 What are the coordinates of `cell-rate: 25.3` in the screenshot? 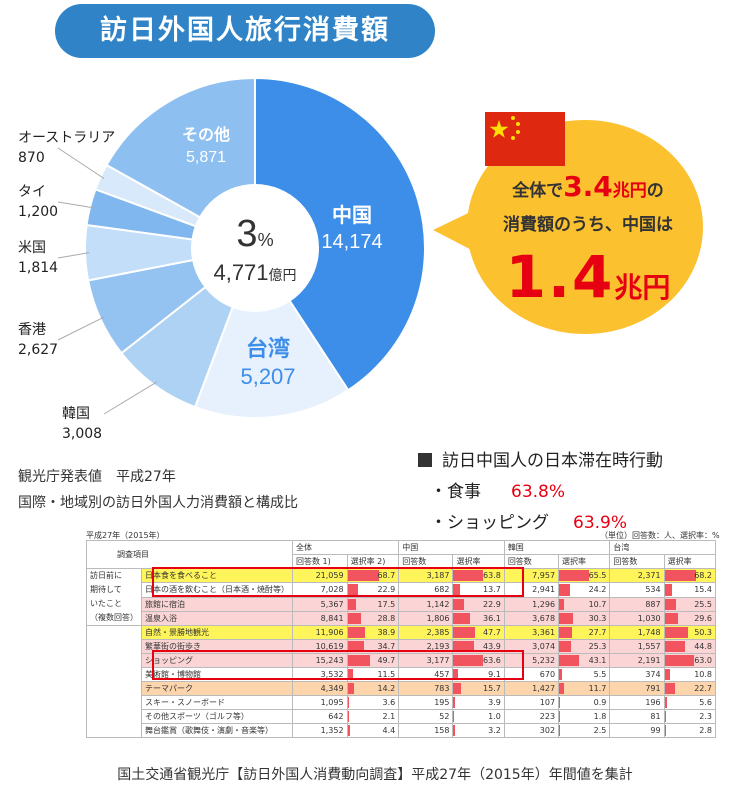 It's located at (584, 646).